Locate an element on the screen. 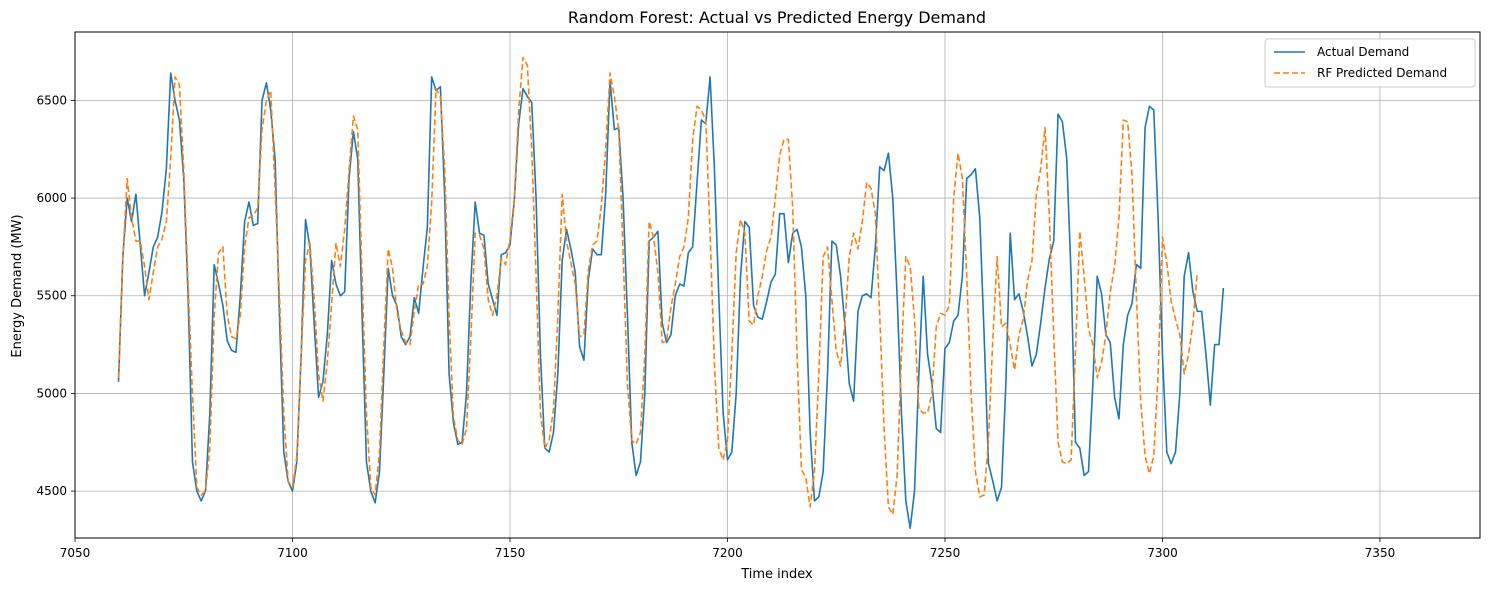 This screenshot has height=590, width=1489. x-tick-label: 7100 is located at coordinates (292, 553).